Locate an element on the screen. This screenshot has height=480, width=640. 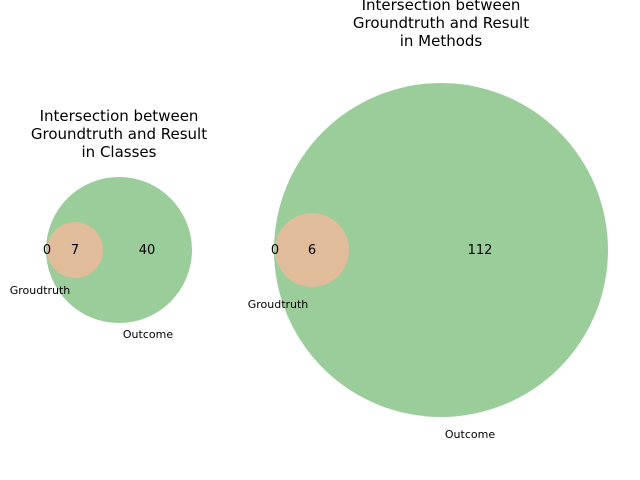
methods-outcome-only-count: 112 is located at coordinates (480, 250).